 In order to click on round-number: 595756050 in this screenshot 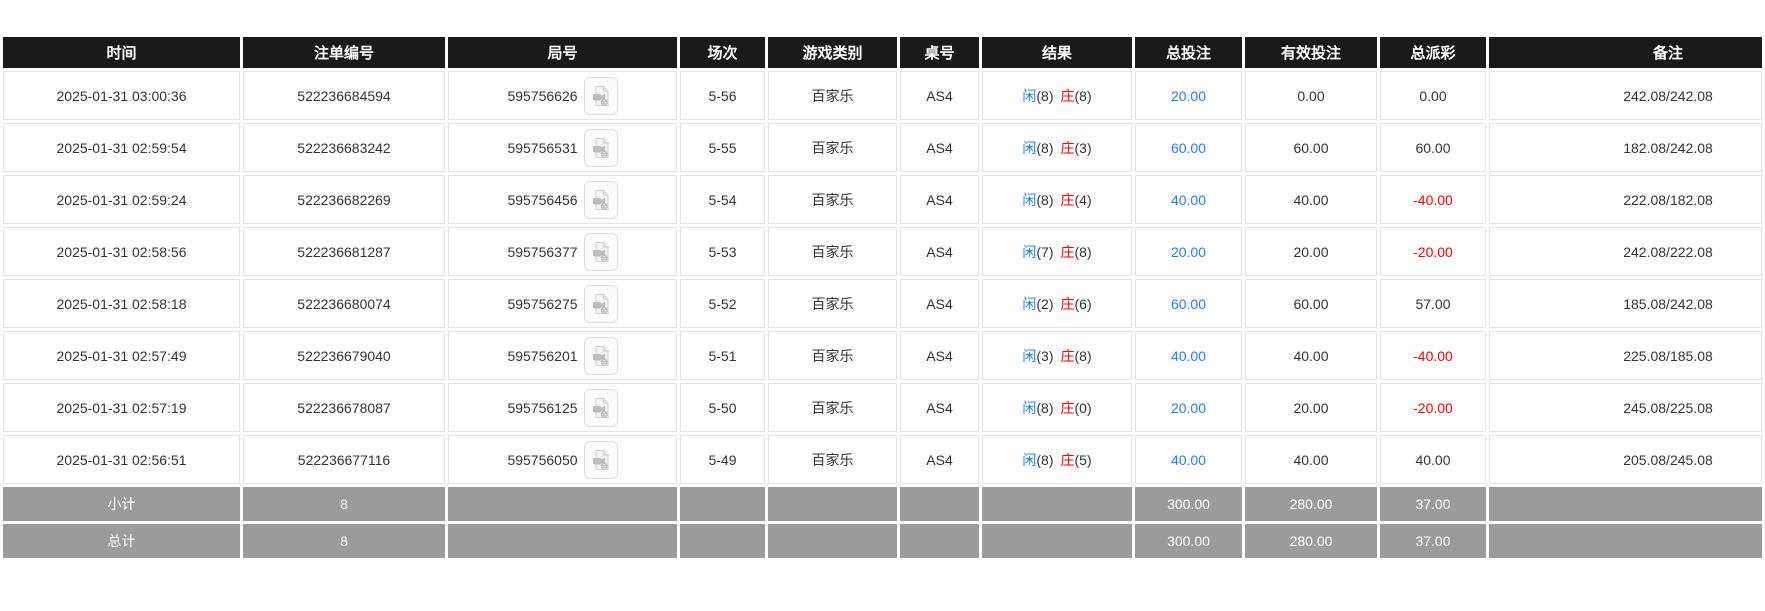, I will do `click(542, 459)`.